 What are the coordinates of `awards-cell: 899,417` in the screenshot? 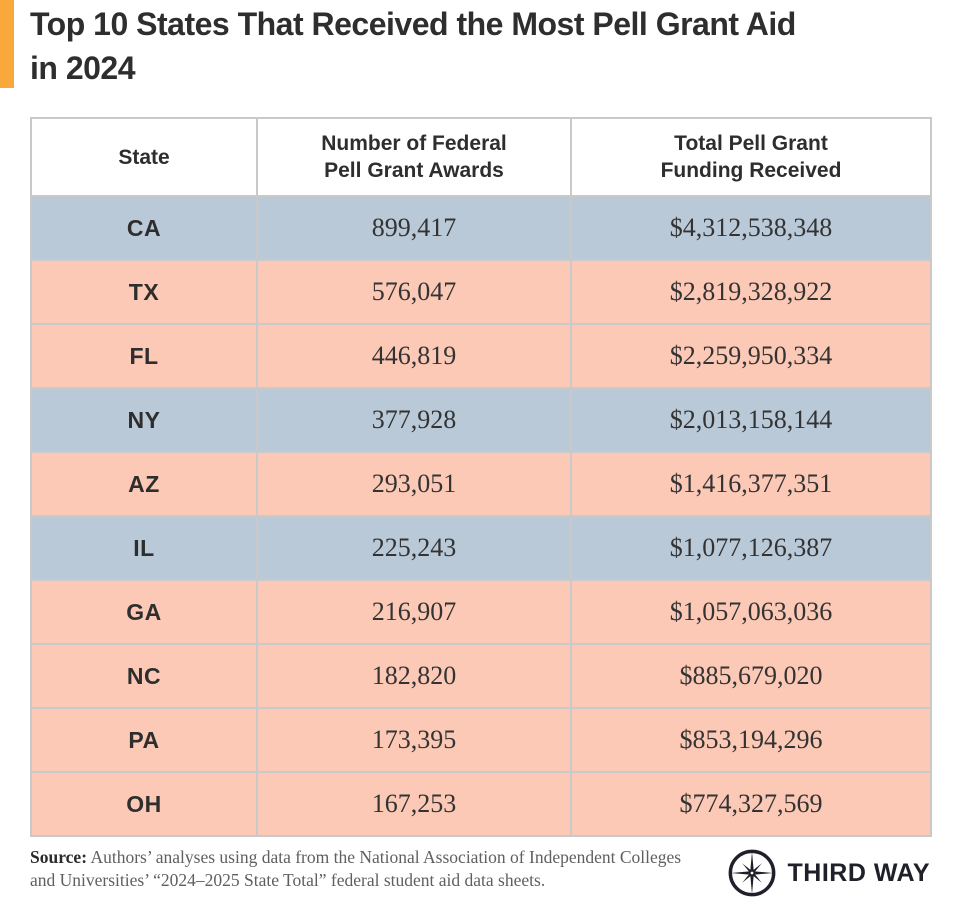 It's located at (414, 228).